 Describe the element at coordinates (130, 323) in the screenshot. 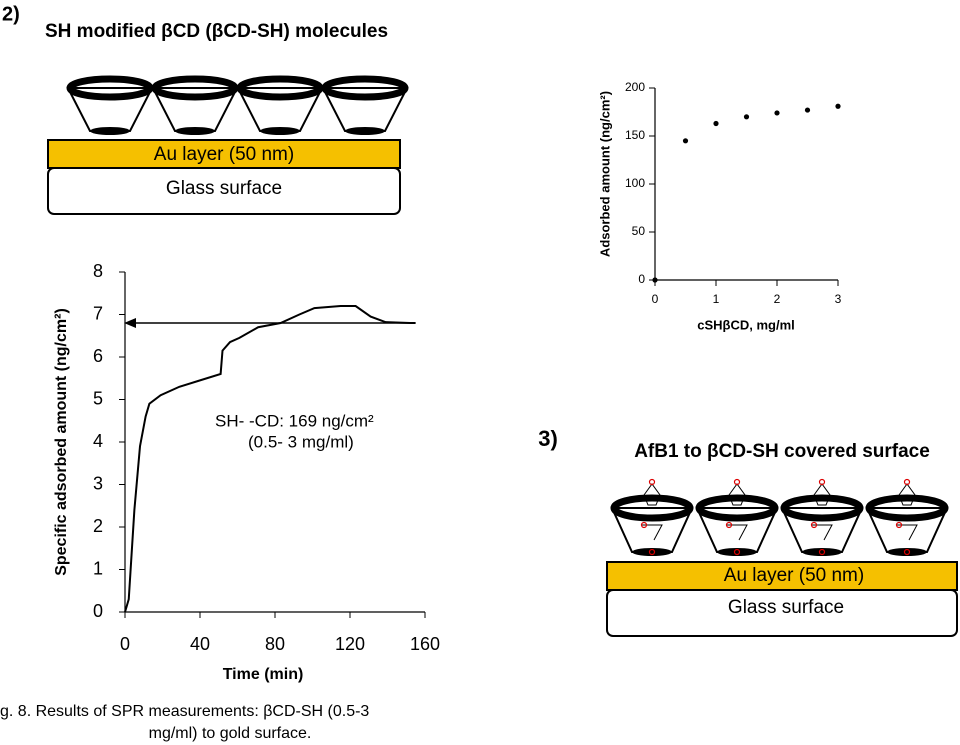

I see `arrow-head` at that location.